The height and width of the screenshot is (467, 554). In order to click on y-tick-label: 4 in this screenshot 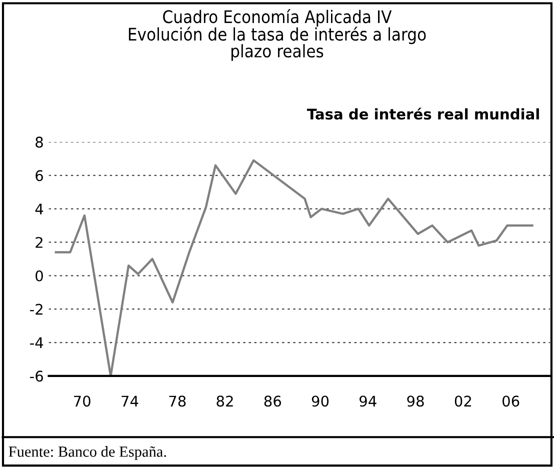, I will do `click(39, 209)`.